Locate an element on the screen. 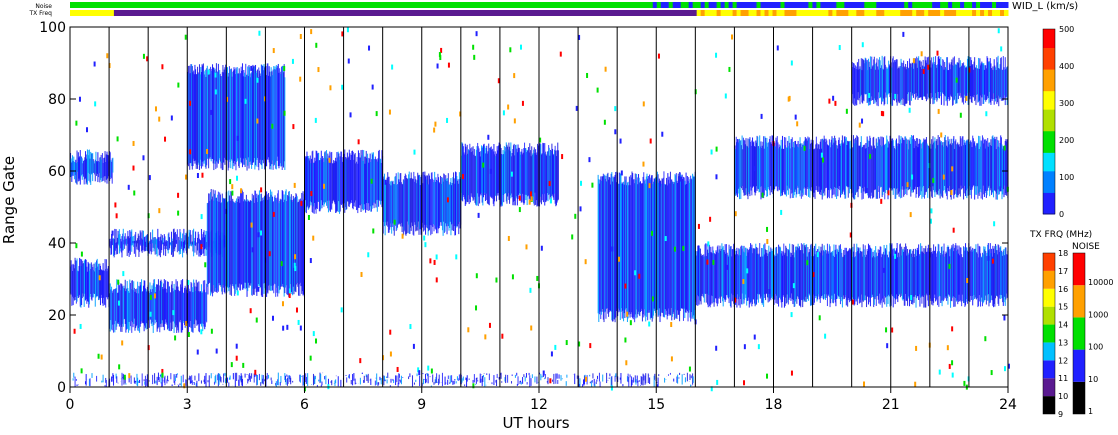 The height and width of the screenshot is (435, 1118). y-axis-title: Range Gate is located at coordinates (9, 200).